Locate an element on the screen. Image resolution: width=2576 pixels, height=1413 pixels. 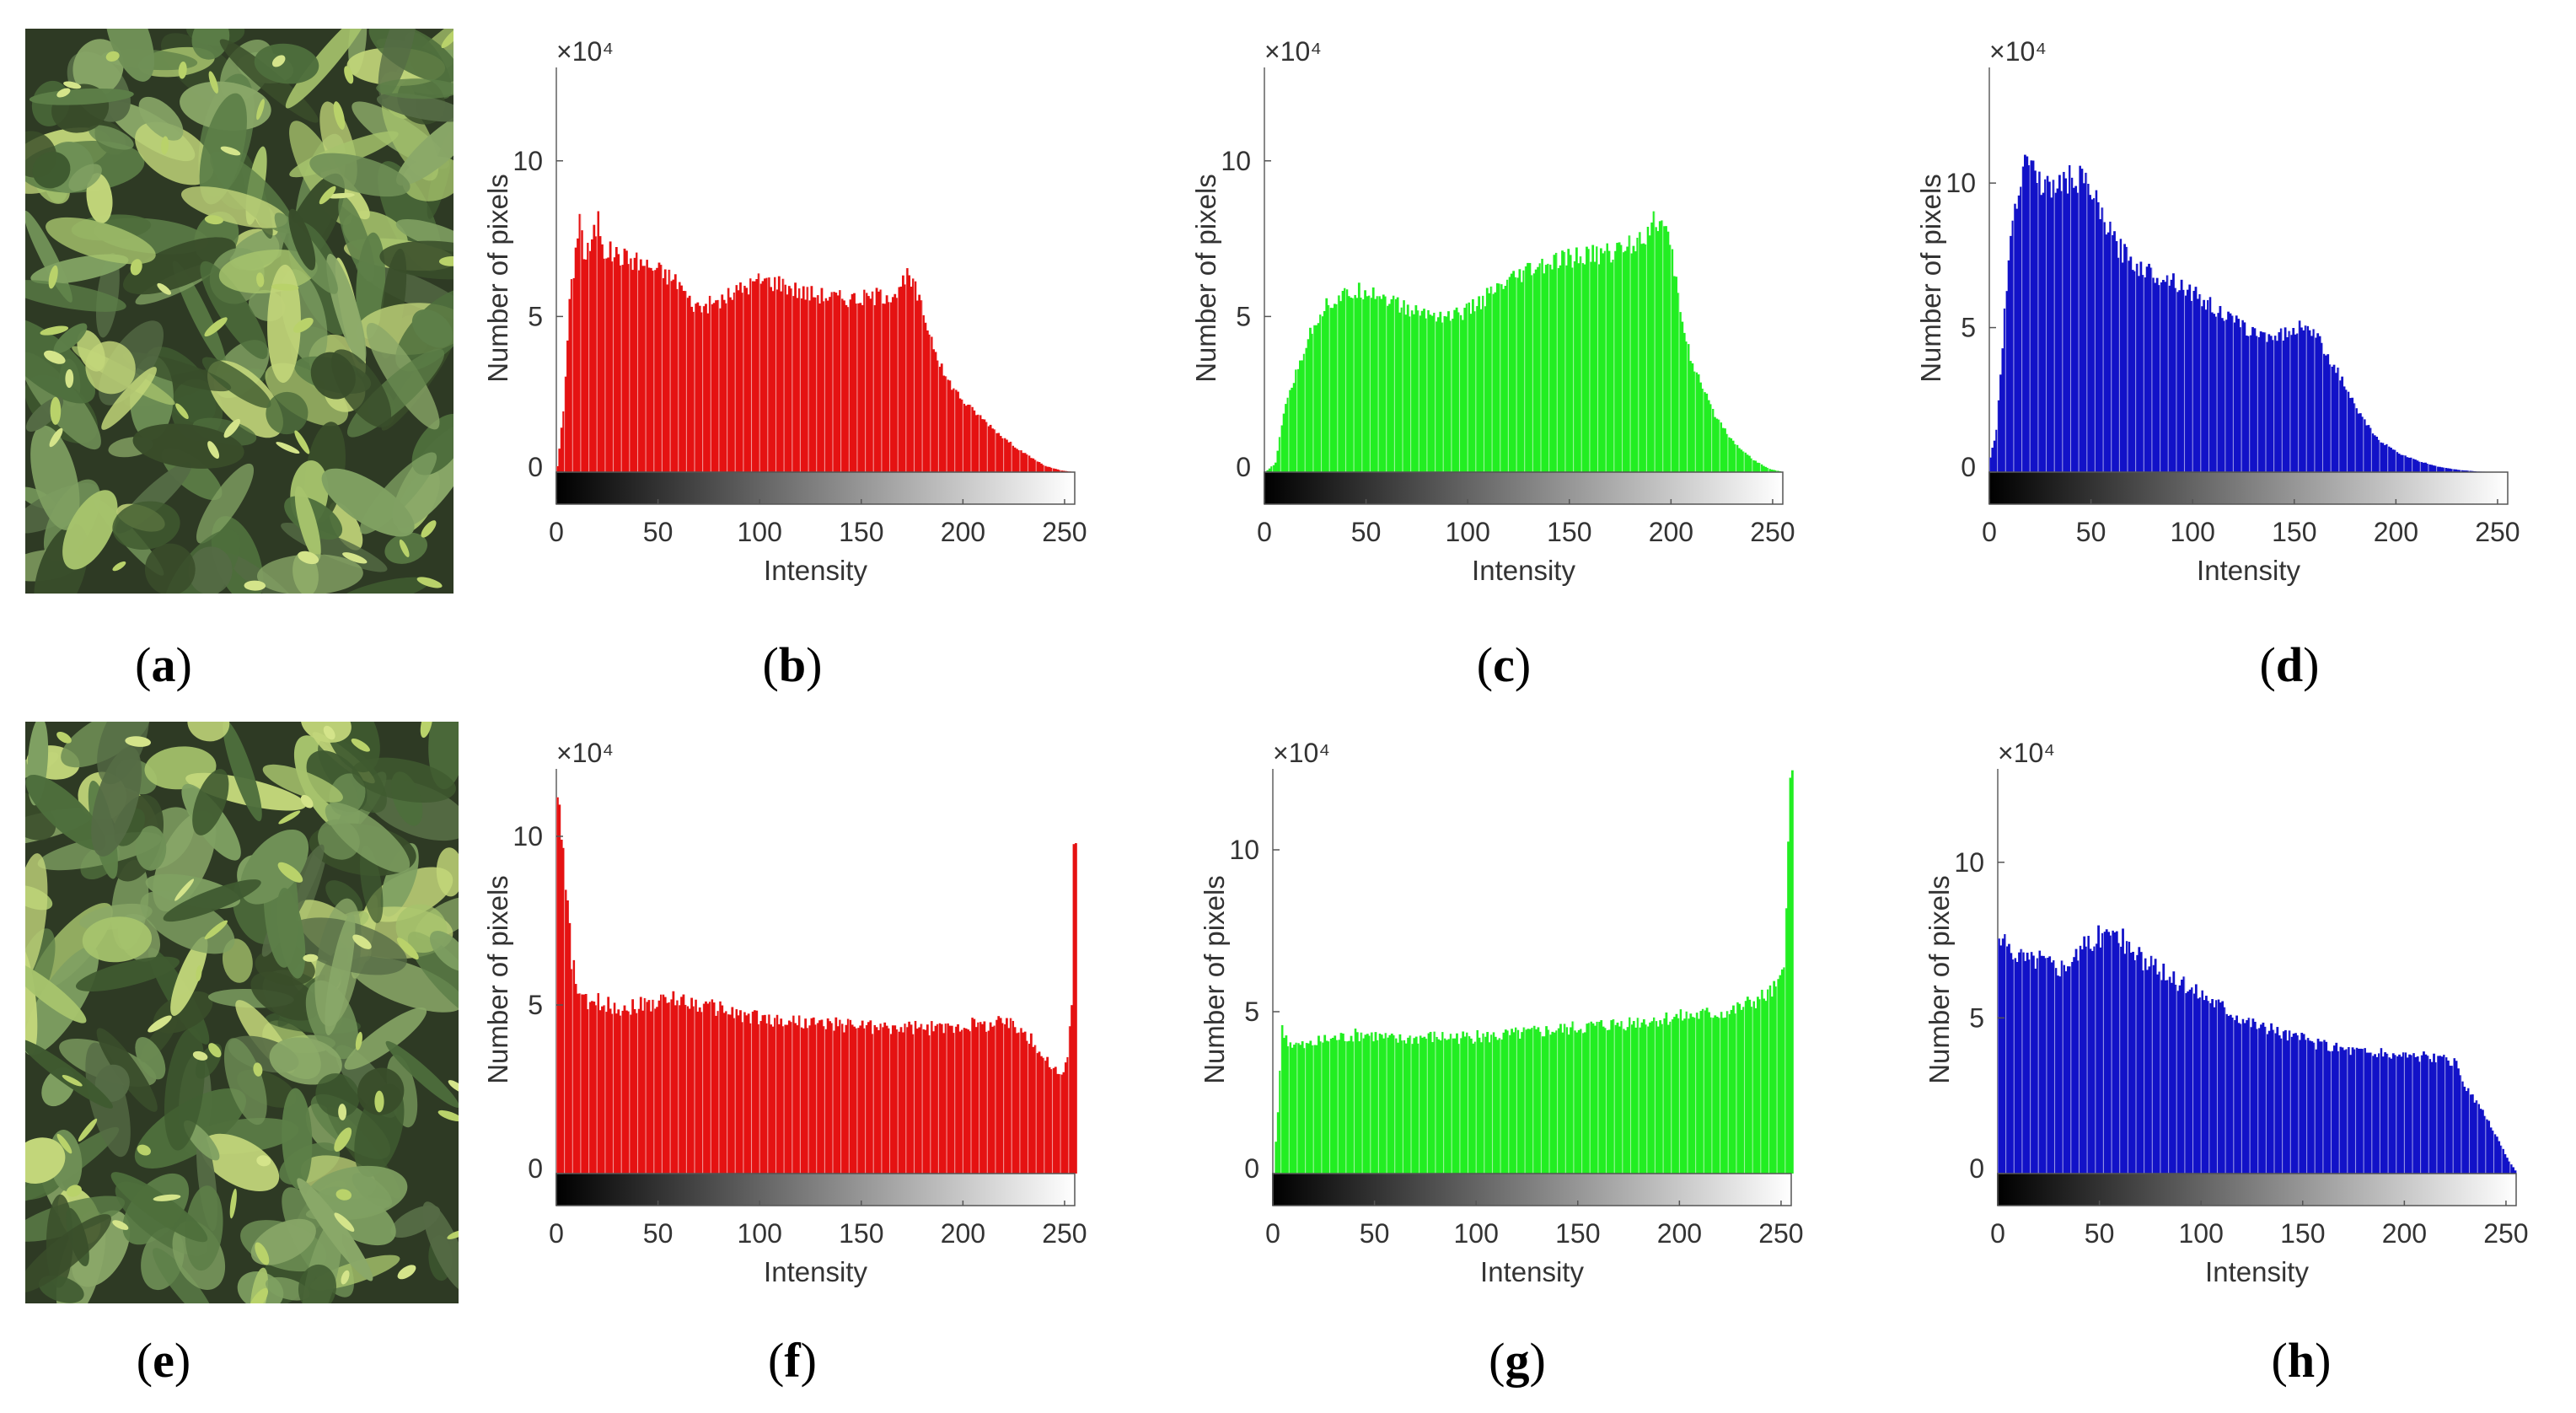
y-axis-title: Number of pixels is located at coordinates (497, 279).